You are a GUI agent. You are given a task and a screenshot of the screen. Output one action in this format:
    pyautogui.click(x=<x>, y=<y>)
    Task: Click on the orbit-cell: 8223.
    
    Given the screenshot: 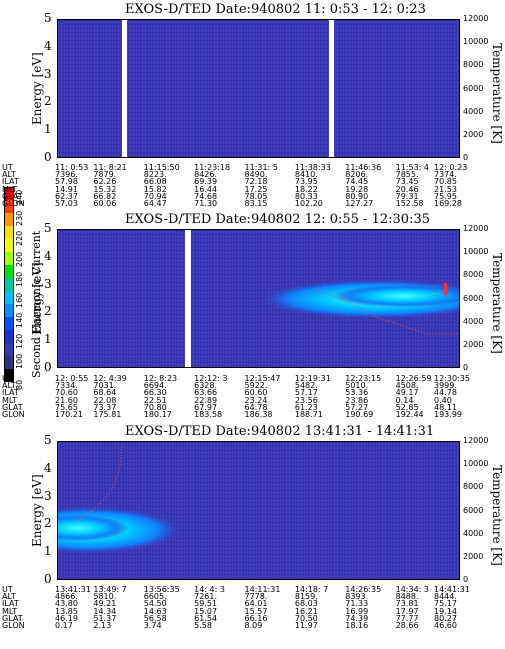 What is the action you would take?
    pyautogui.click(x=155, y=175)
    